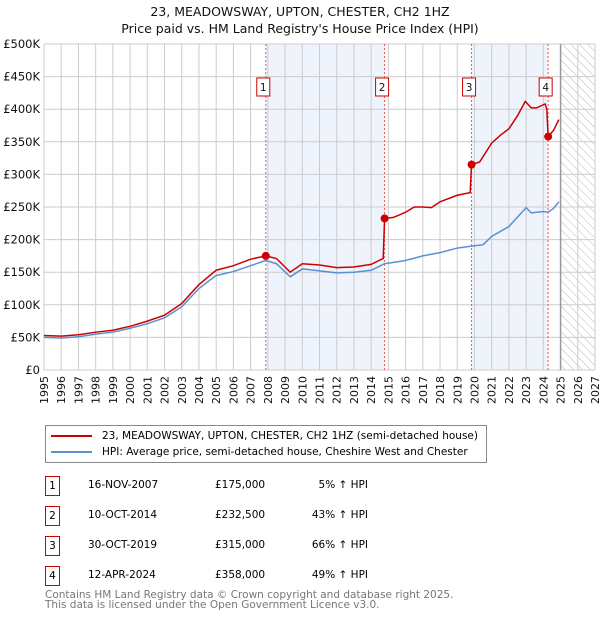 The height and width of the screenshot is (620, 600). Describe the element at coordinates (240, 545) in the screenshot. I see `sale-price: £315,000` at that location.